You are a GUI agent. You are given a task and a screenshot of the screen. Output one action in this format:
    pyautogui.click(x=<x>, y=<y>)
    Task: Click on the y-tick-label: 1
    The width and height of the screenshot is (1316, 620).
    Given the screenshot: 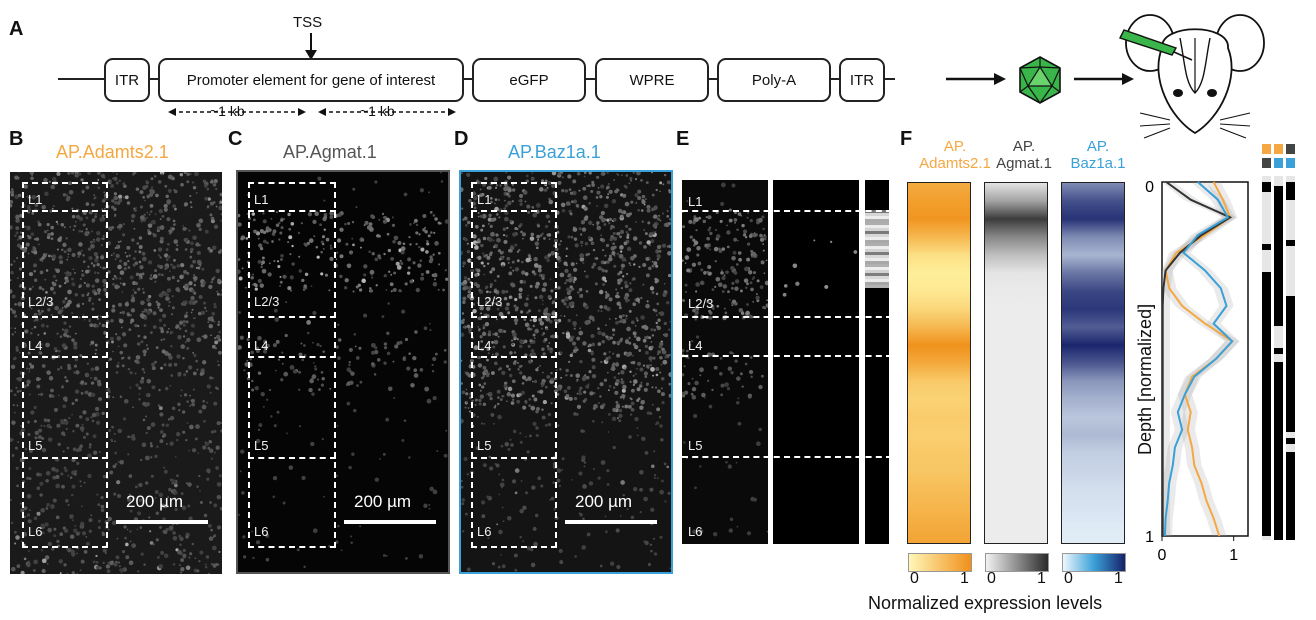 What is the action you would take?
    pyautogui.click(x=1149, y=537)
    